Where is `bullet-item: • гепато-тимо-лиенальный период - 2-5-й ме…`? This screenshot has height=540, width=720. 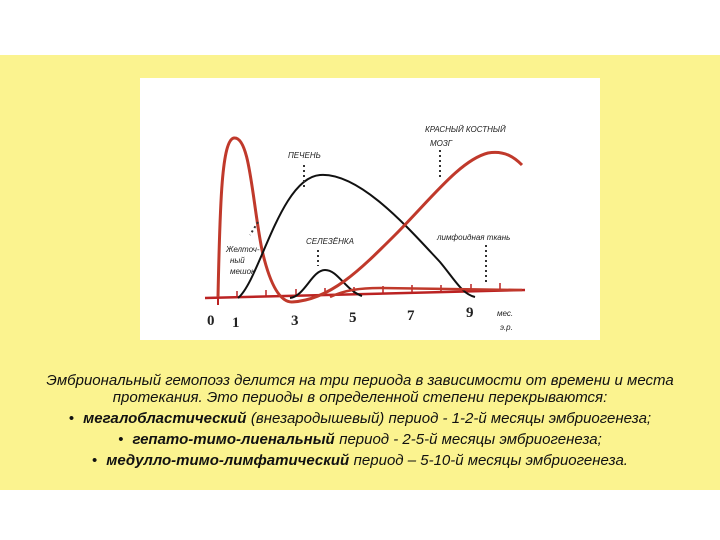
bullet-item: • гепато-тимо-лиенальный период - 2-5-й ме… is located at coordinates (360, 439).